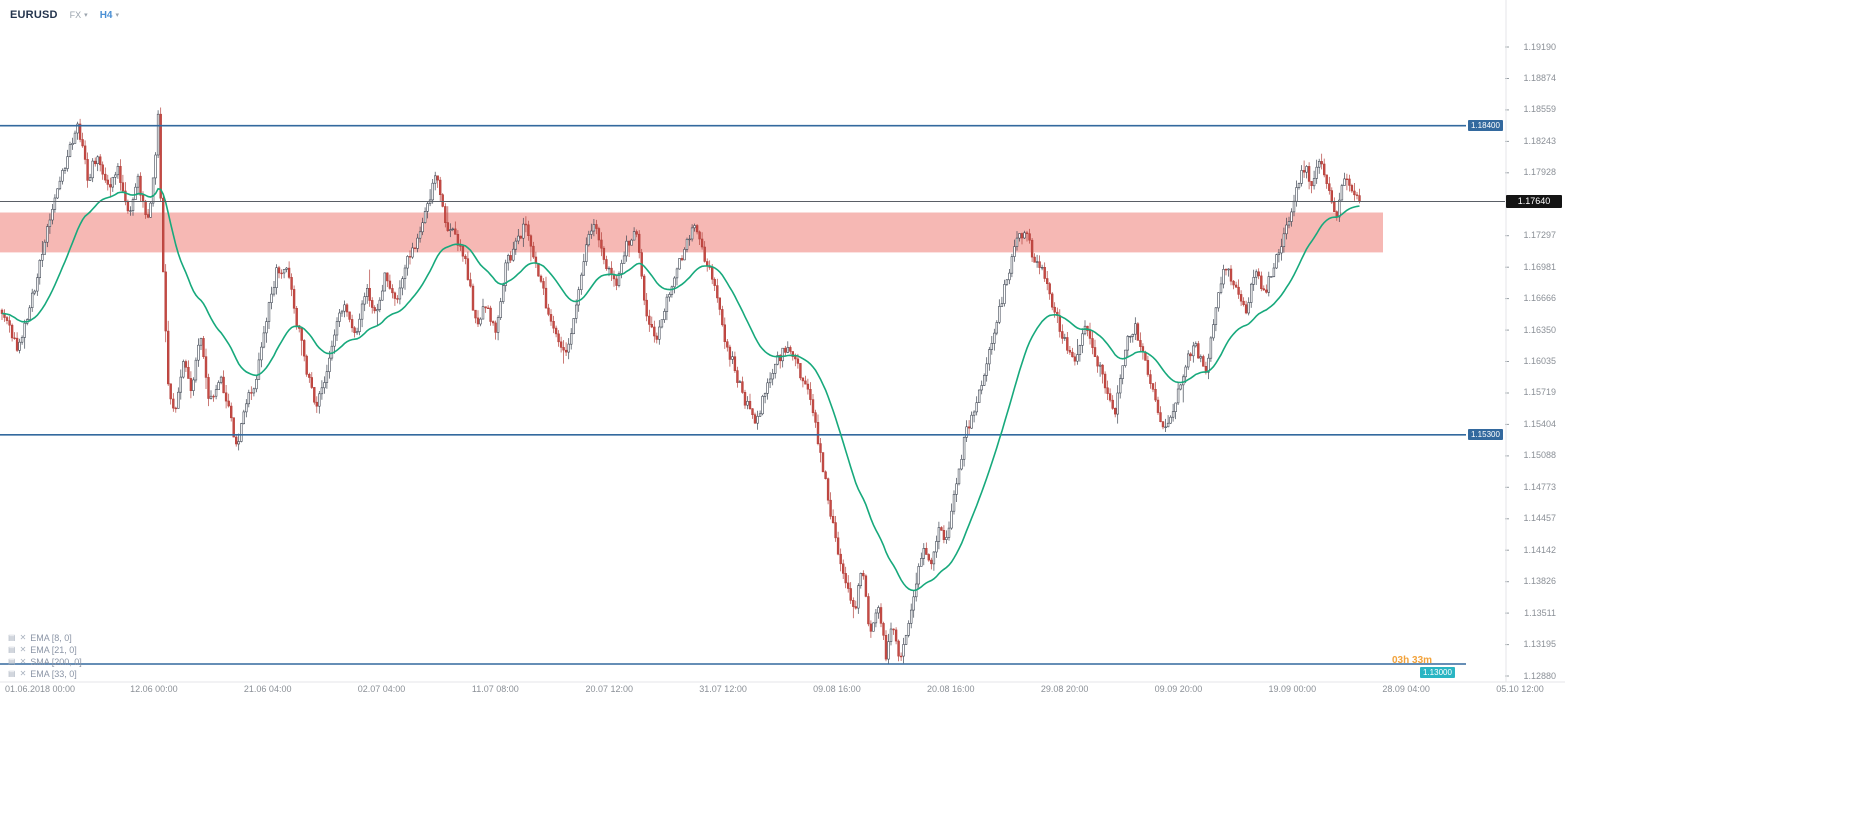 The height and width of the screenshot is (839, 1868). I want to click on market-label: FX, so click(75, 15).